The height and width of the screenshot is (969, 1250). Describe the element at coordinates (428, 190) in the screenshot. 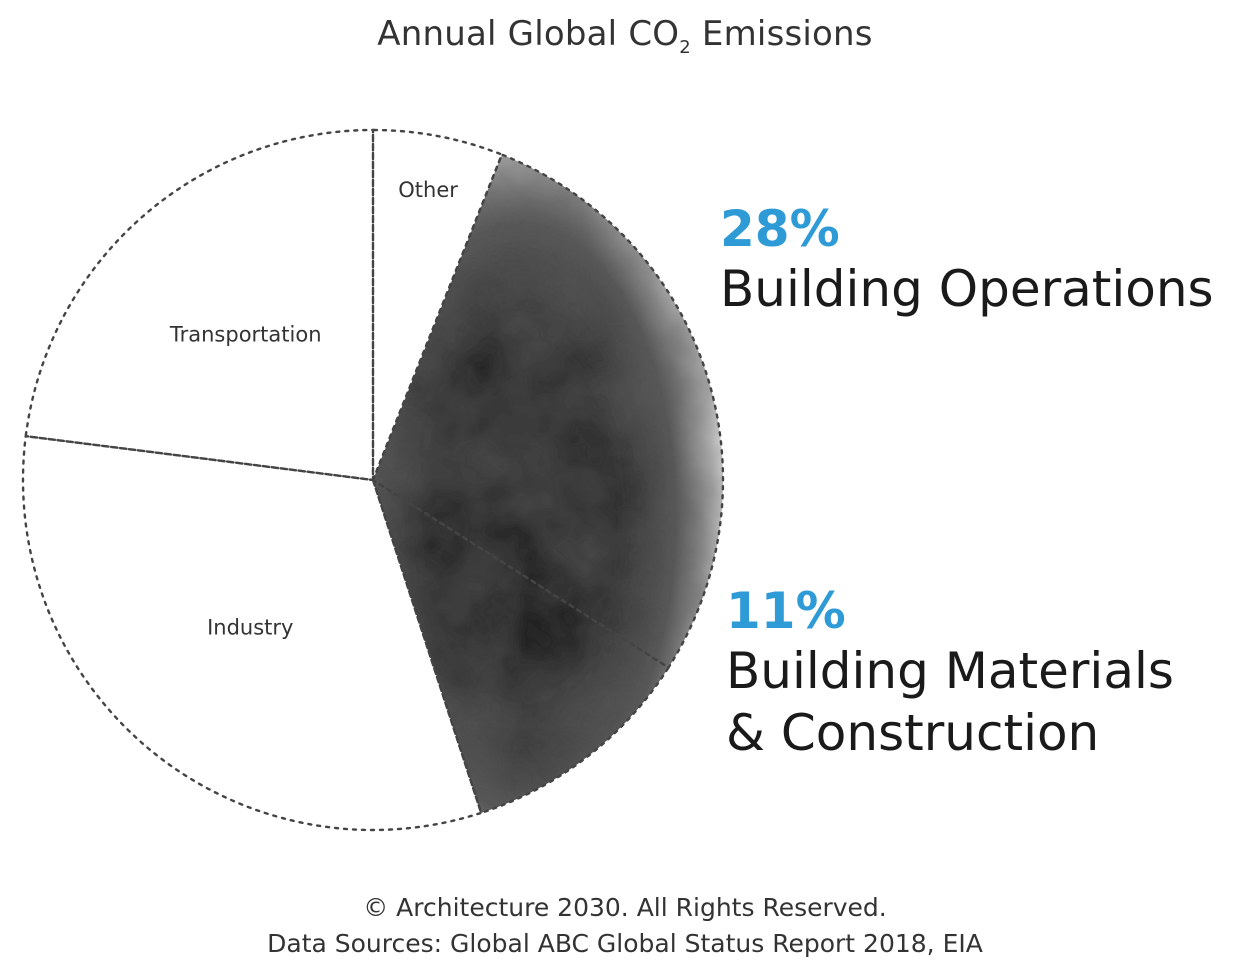

I see `slice-label-other: Other` at that location.